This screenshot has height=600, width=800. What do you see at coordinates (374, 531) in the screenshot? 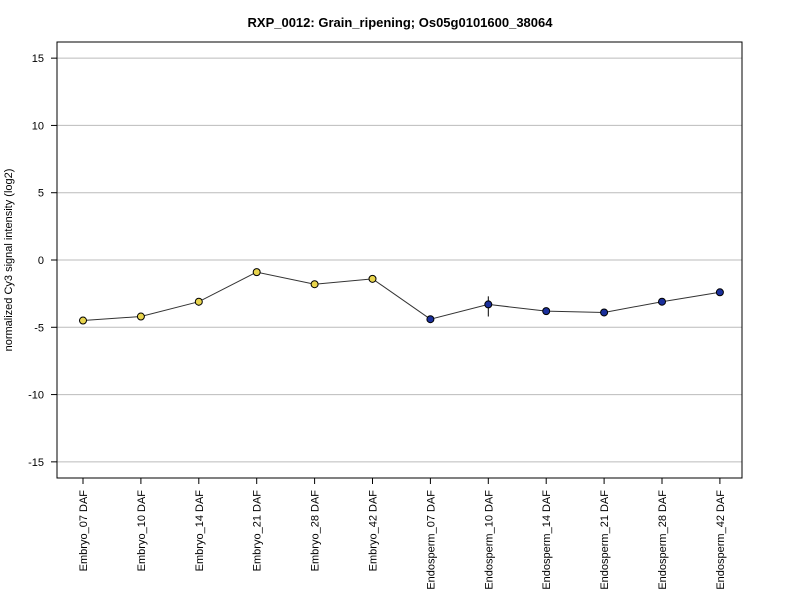
I see `x-tick-label: Embryo_42 DAF` at bounding box center [374, 531].